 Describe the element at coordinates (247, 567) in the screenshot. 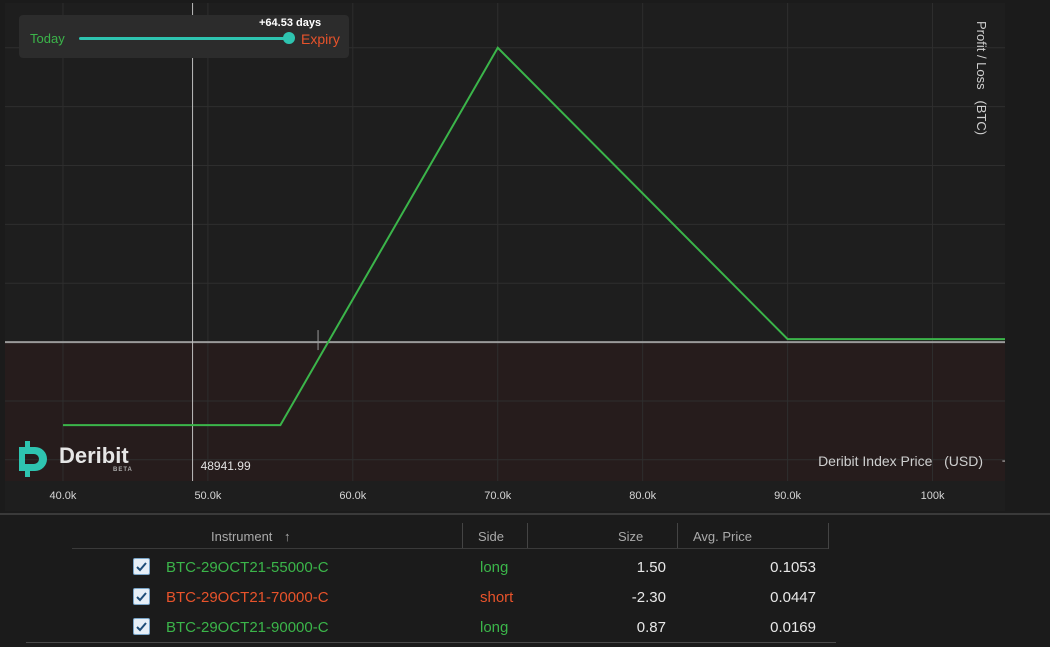

I see `instrument-link: BTC-29OCT21-55000-C` at that location.